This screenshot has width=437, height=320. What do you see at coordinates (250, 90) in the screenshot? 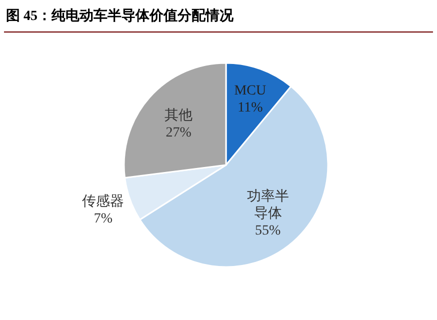
I see `slice-label: MCU` at bounding box center [250, 90].